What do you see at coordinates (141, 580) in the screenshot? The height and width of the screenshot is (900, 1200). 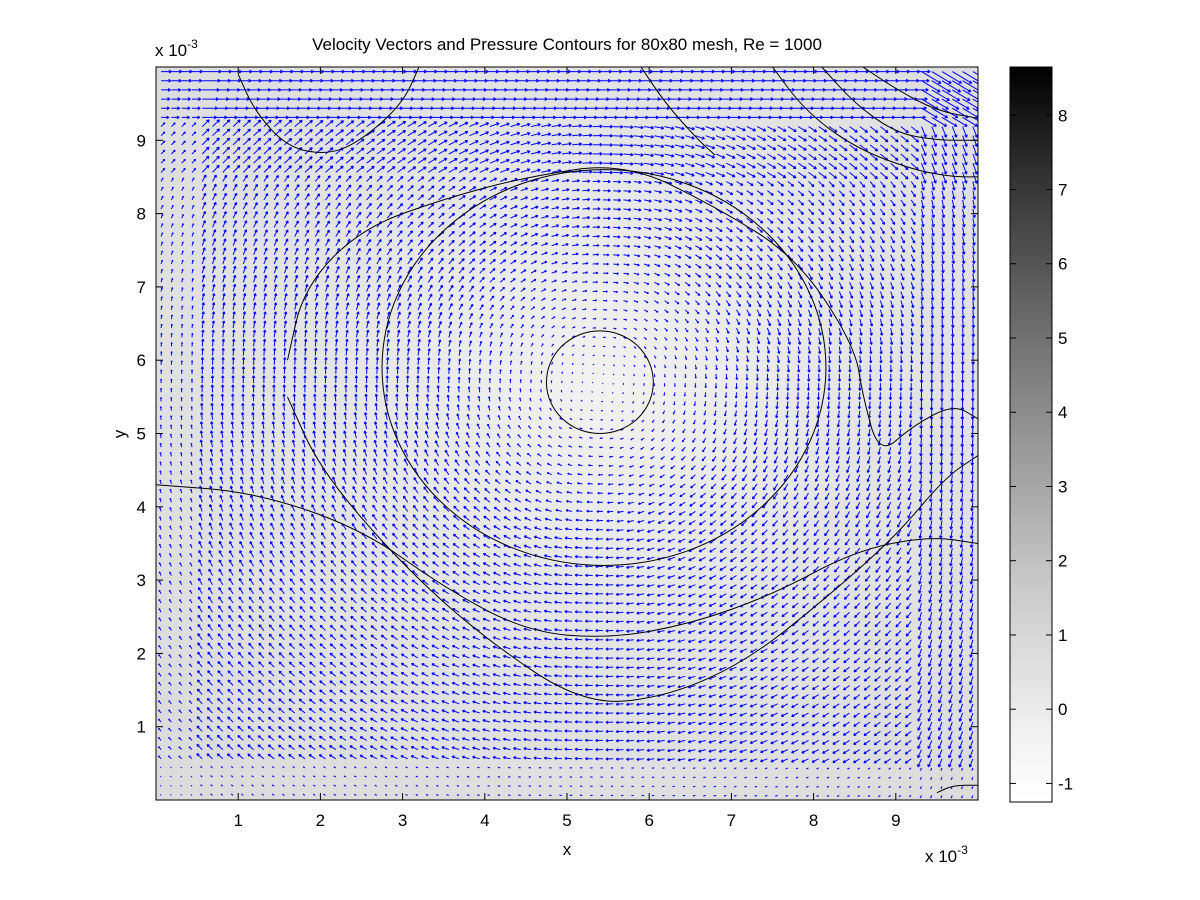 I see `y-tick-label: 3` at bounding box center [141, 580].